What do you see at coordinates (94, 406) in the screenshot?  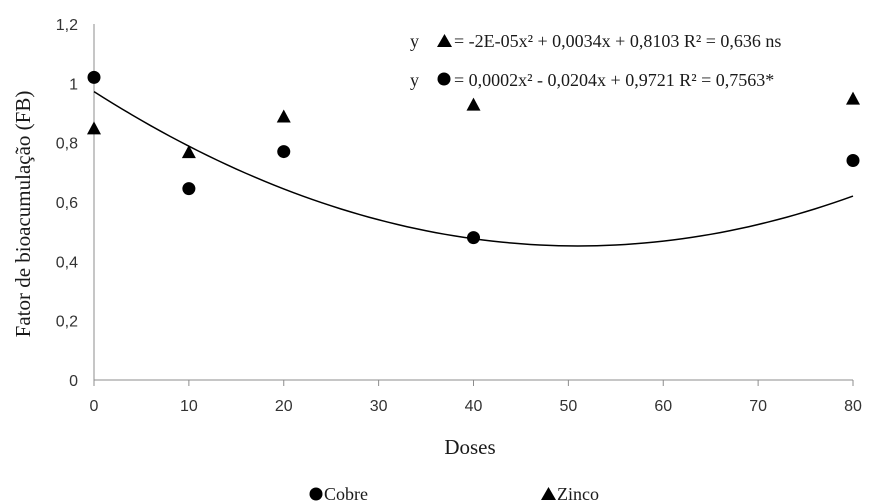 I see `x-tick-label: 0` at bounding box center [94, 406].